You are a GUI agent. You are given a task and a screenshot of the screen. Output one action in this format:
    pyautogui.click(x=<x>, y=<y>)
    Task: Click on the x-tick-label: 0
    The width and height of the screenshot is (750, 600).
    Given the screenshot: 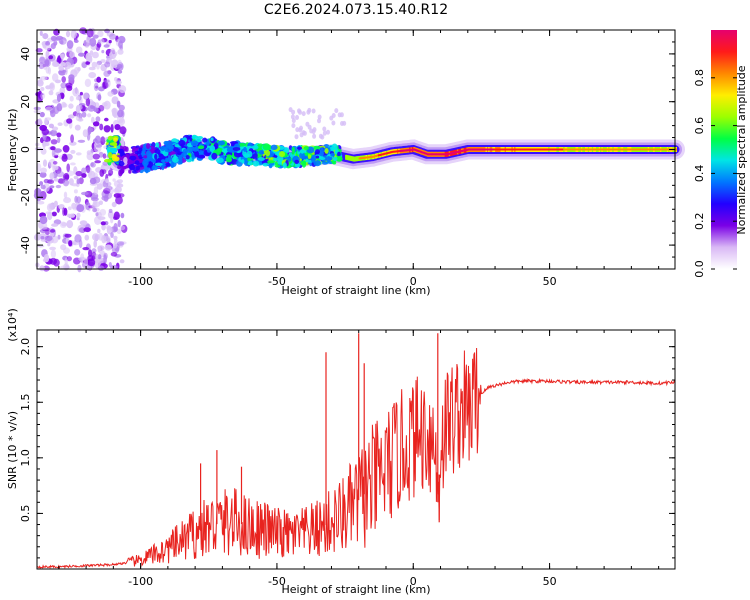 What is the action you would take?
    pyautogui.click(x=413, y=581)
    